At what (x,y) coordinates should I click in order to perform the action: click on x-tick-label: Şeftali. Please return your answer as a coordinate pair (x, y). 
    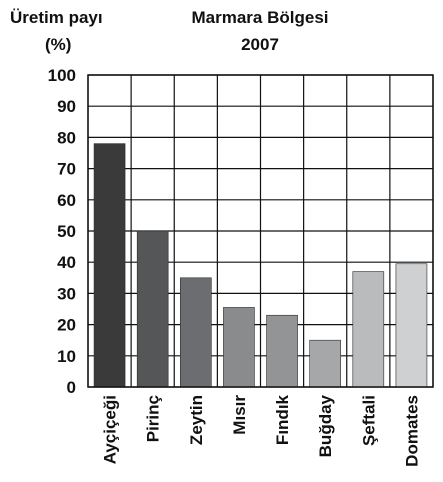
    Looking at the image, I should click on (368, 420).